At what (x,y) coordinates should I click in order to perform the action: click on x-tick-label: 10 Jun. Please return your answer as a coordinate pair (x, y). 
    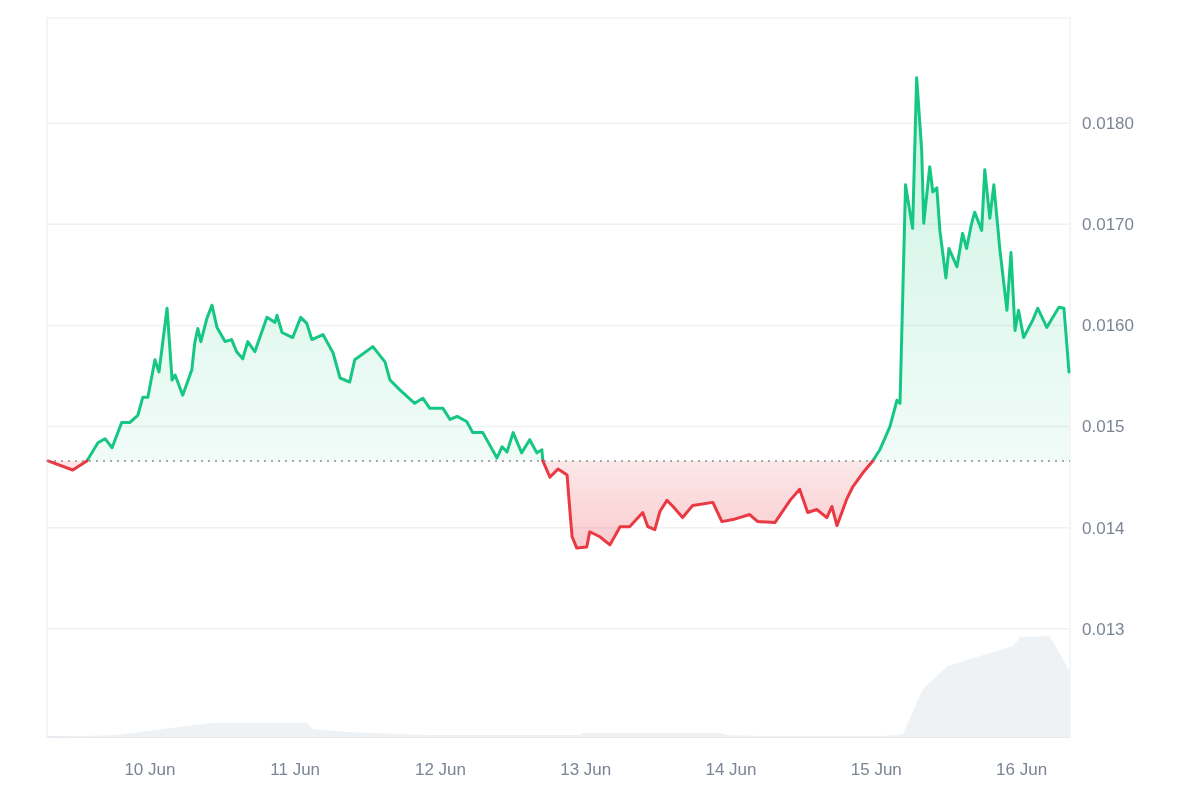
    Looking at the image, I should click on (150, 769).